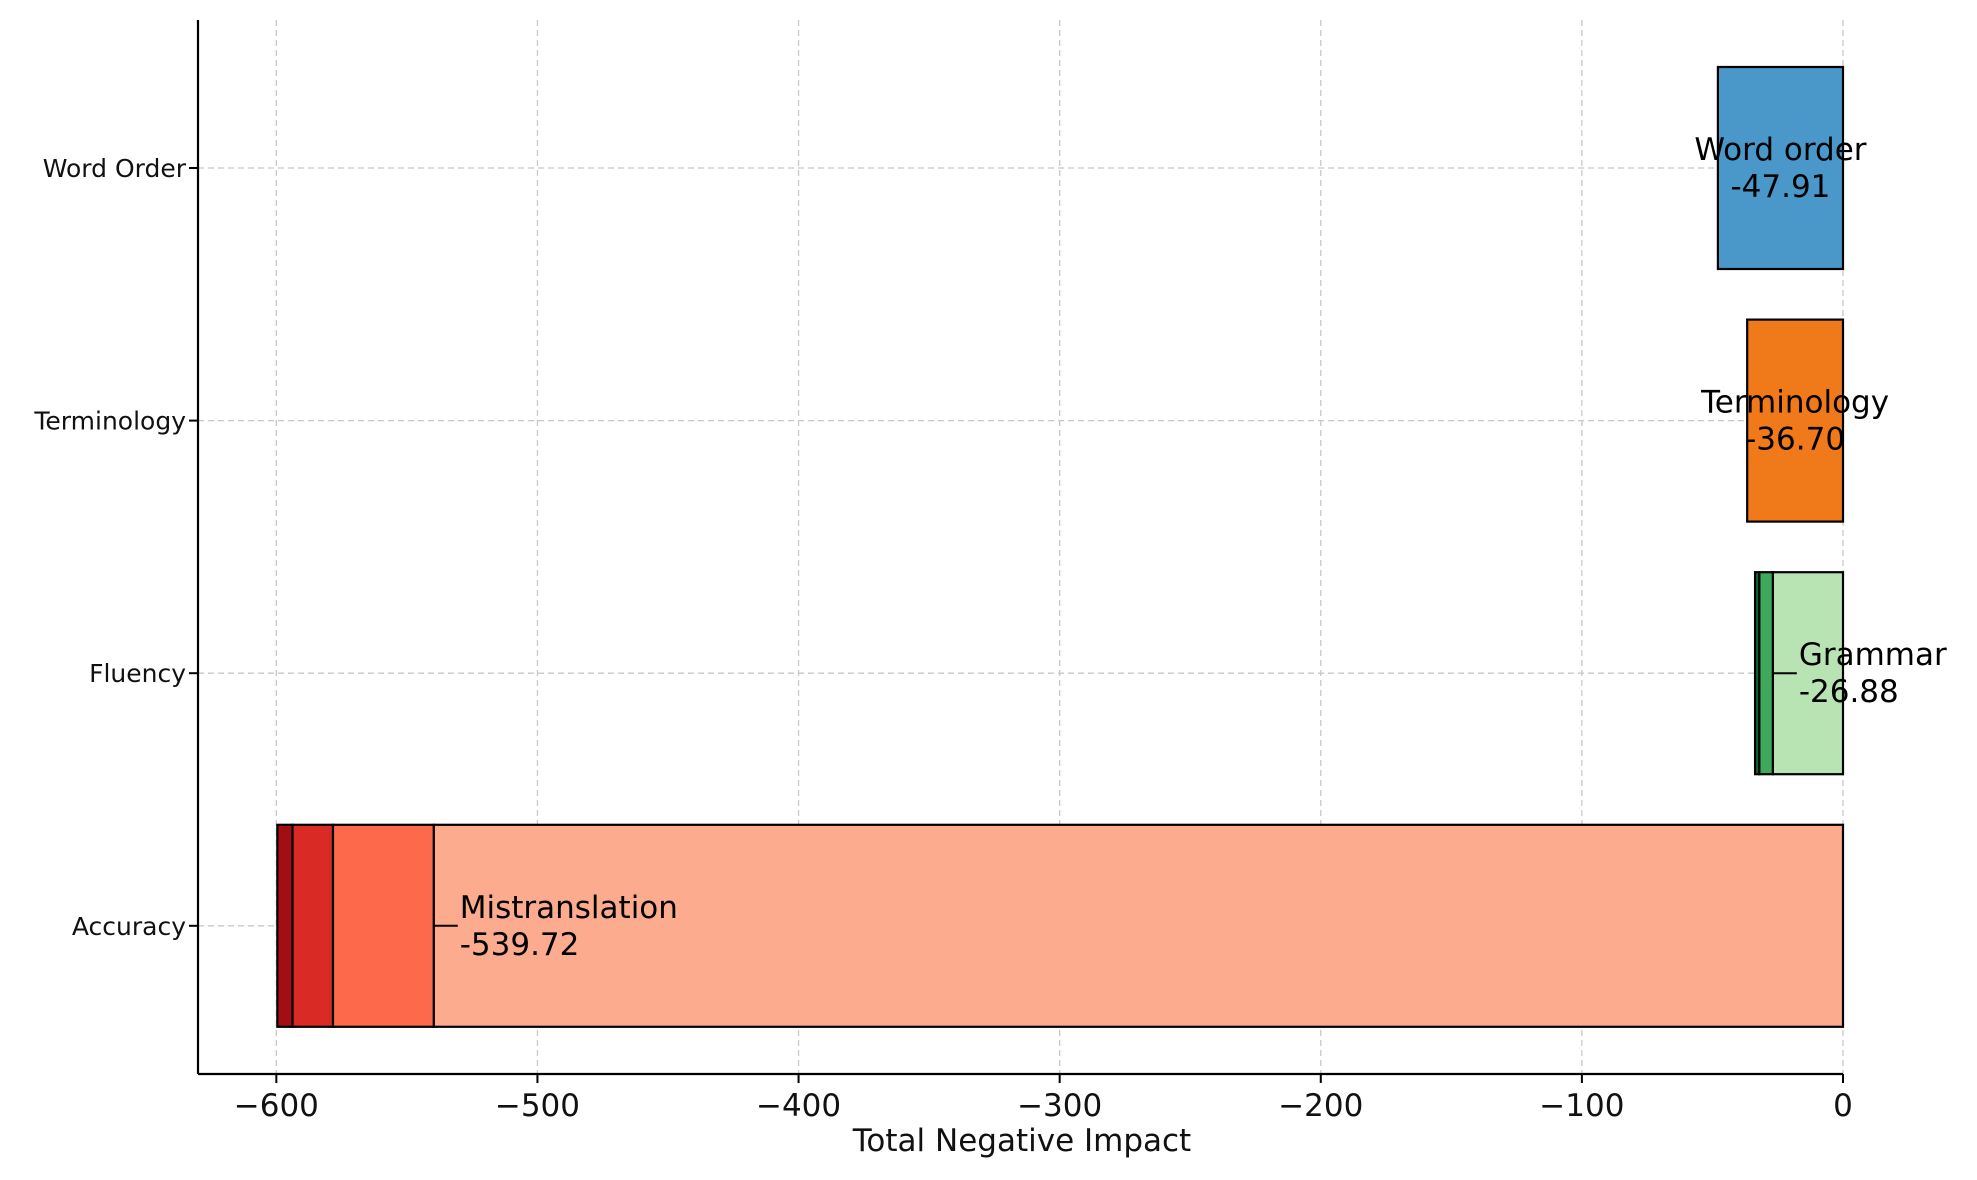 This screenshot has height=1180, width=1977. Describe the element at coordinates (798, 1106) in the screenshot. I see `x-tick-label: −400` at that location.